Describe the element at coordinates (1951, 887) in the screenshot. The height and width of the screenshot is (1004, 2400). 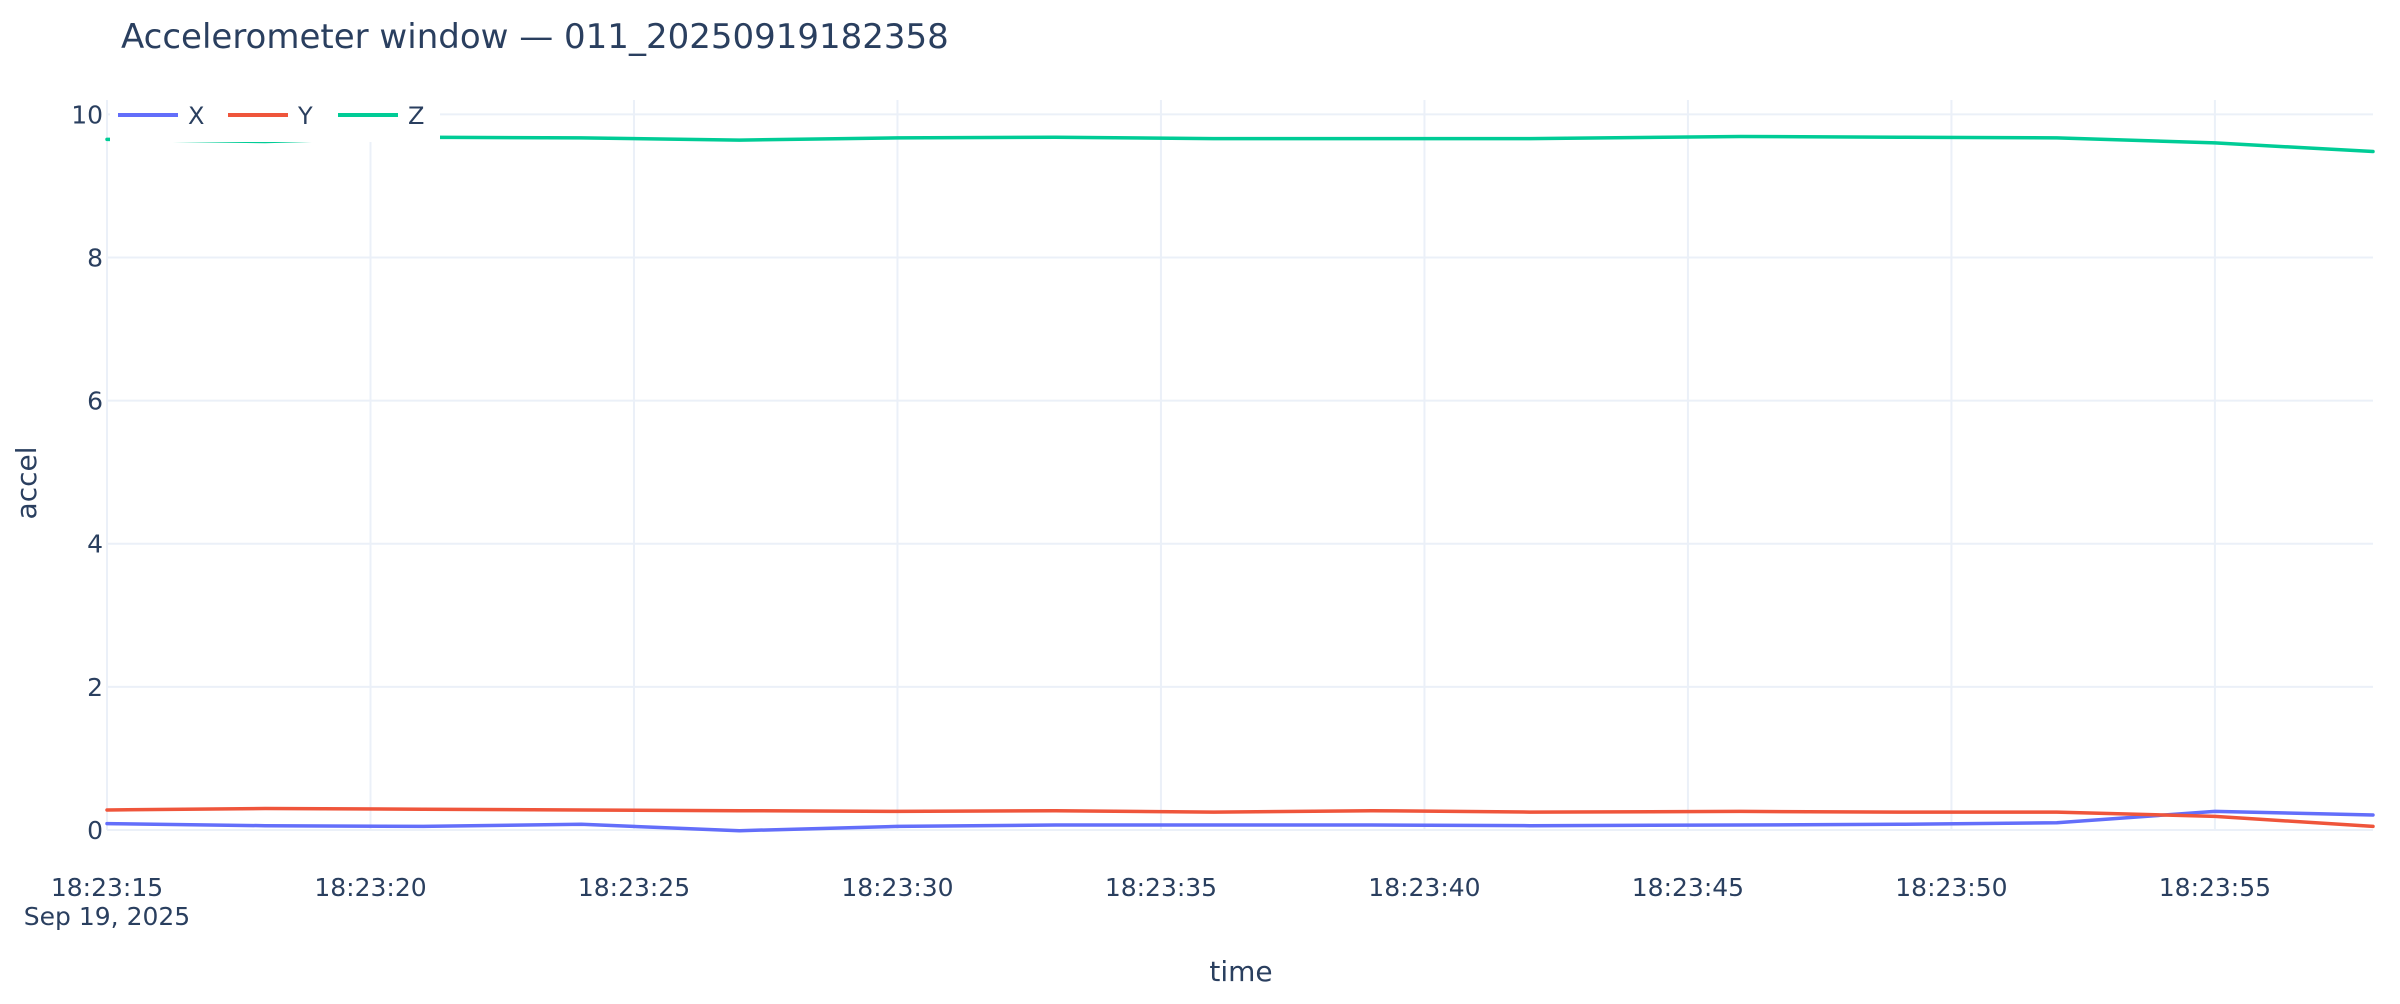
I see `x-tick-label: 18:23:50` at that location.